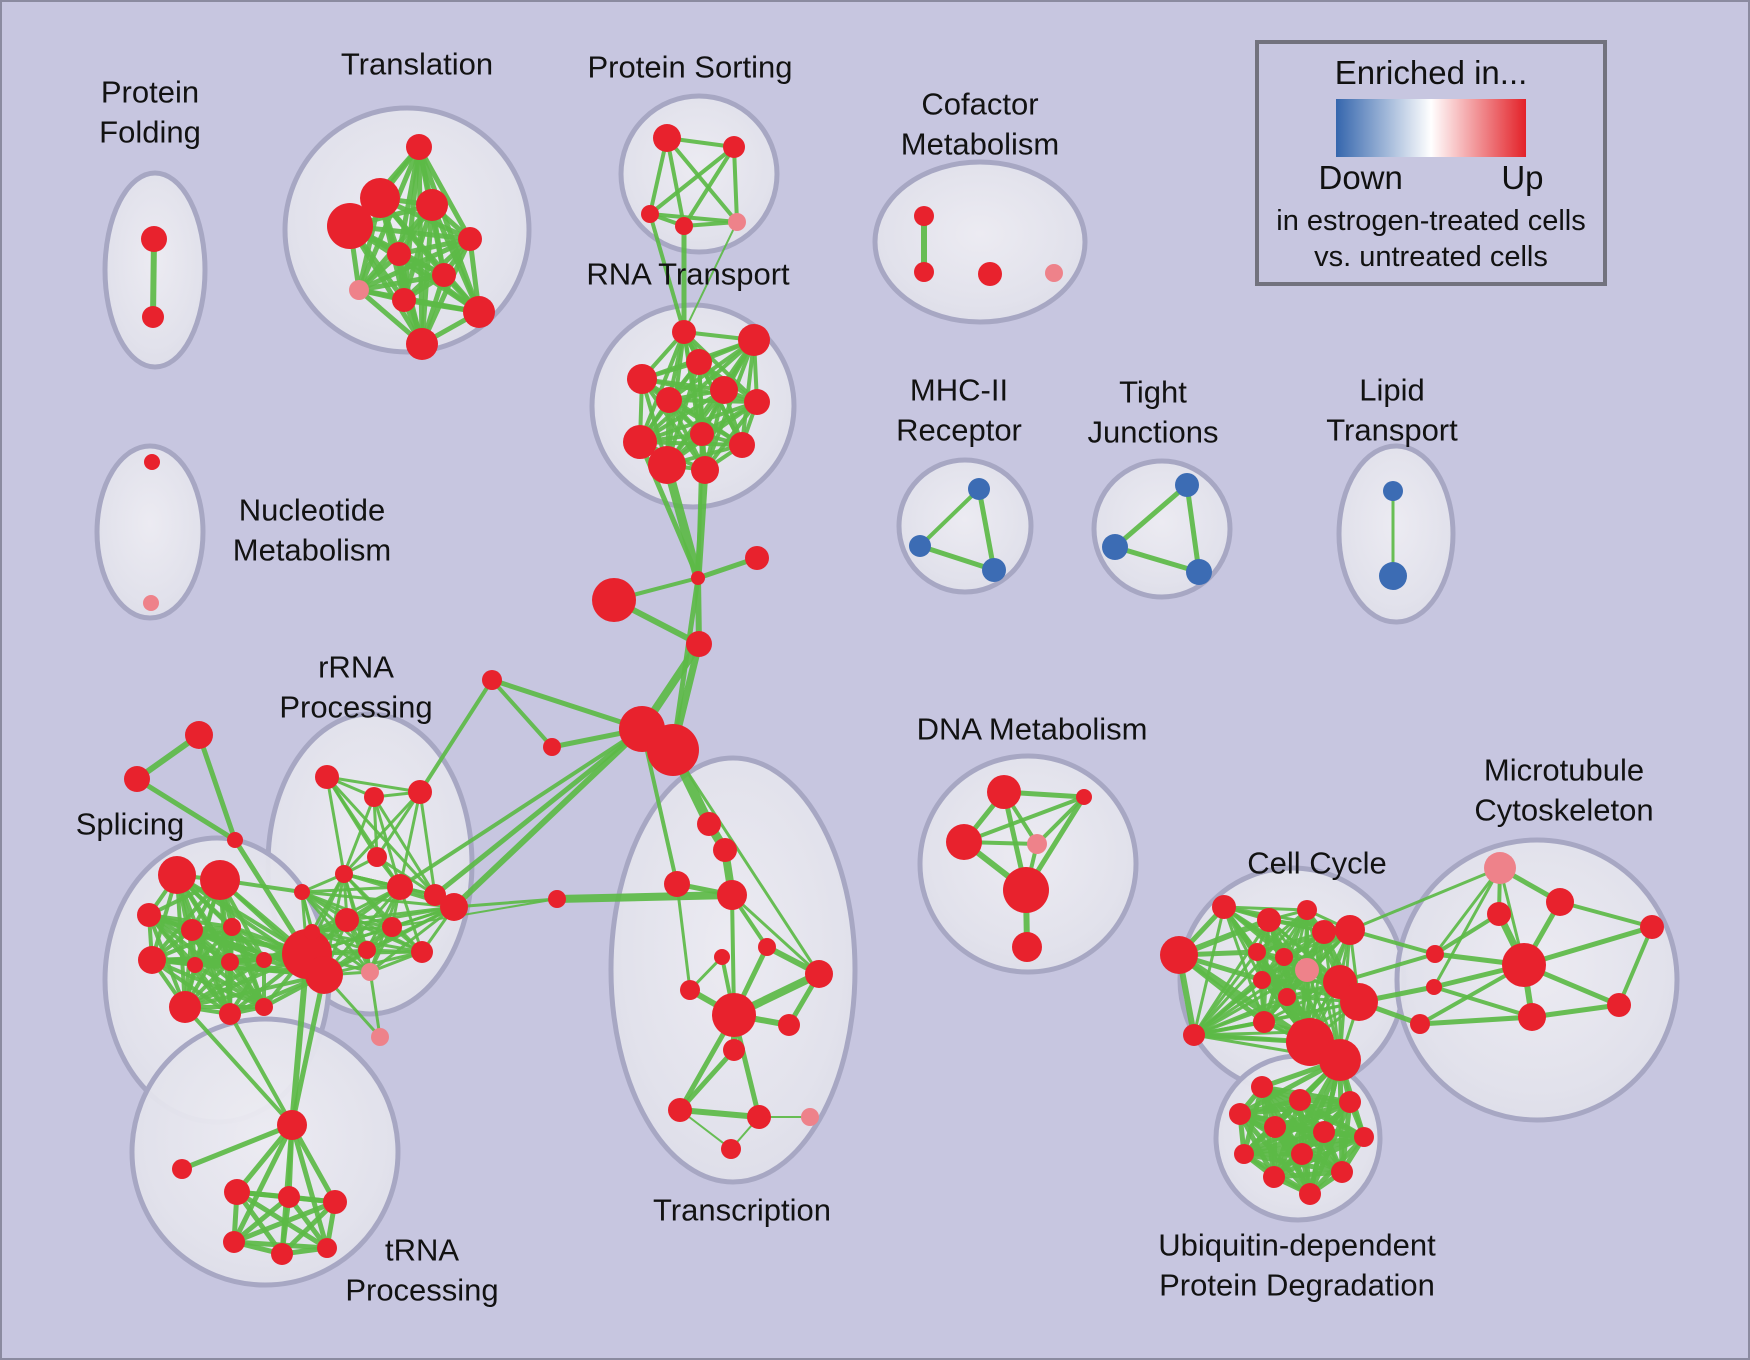  I want to click on node-T2, so click(380, 198).